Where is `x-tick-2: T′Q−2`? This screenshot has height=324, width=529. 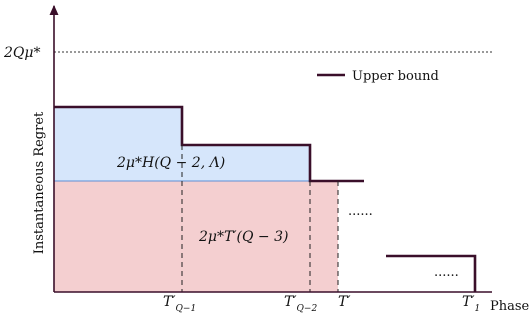 x-tick-2: T′Q−2 is located at coordinates (300, 304).